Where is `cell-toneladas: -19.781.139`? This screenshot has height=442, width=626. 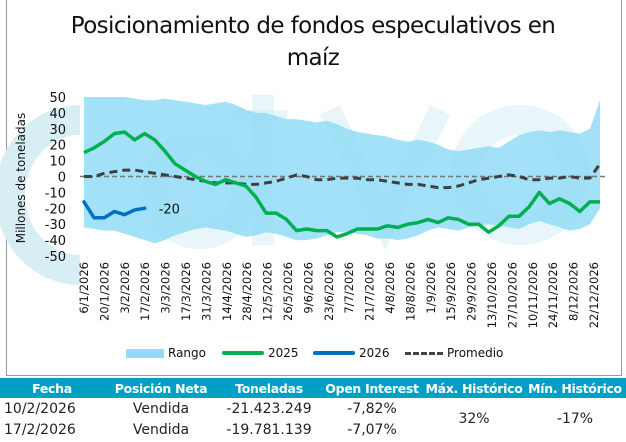
cell-toneladas: -19.781.139 is located at coordinates (269, 429).